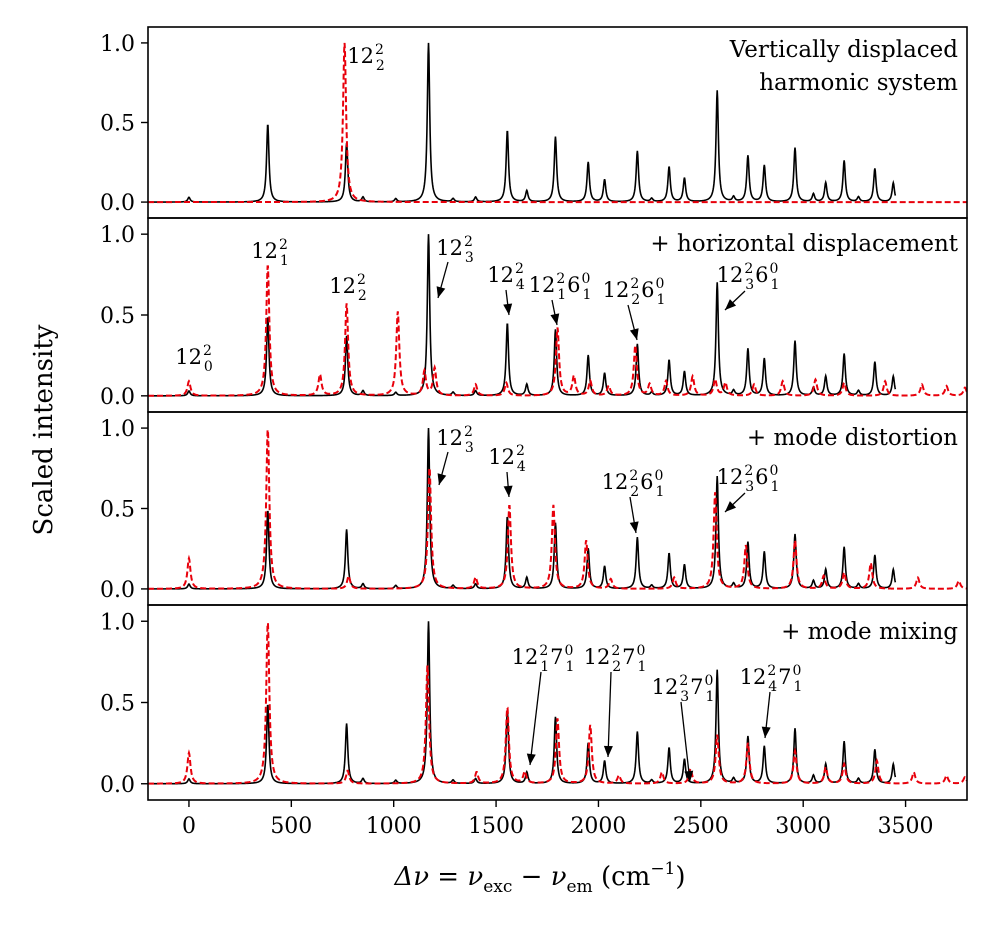  What do you see at coordinates (394, 826) in the screenshot?
I see `x-tick-label: 1000` at bounding box center [394, 826].